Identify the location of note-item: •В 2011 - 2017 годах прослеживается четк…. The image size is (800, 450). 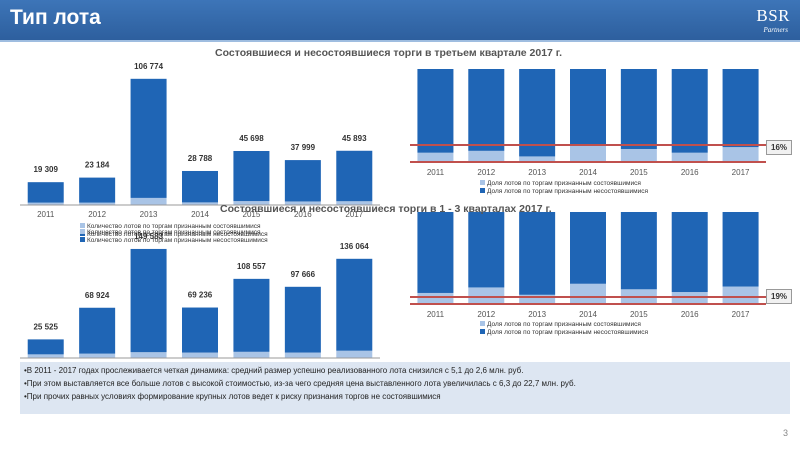
(274, 370).